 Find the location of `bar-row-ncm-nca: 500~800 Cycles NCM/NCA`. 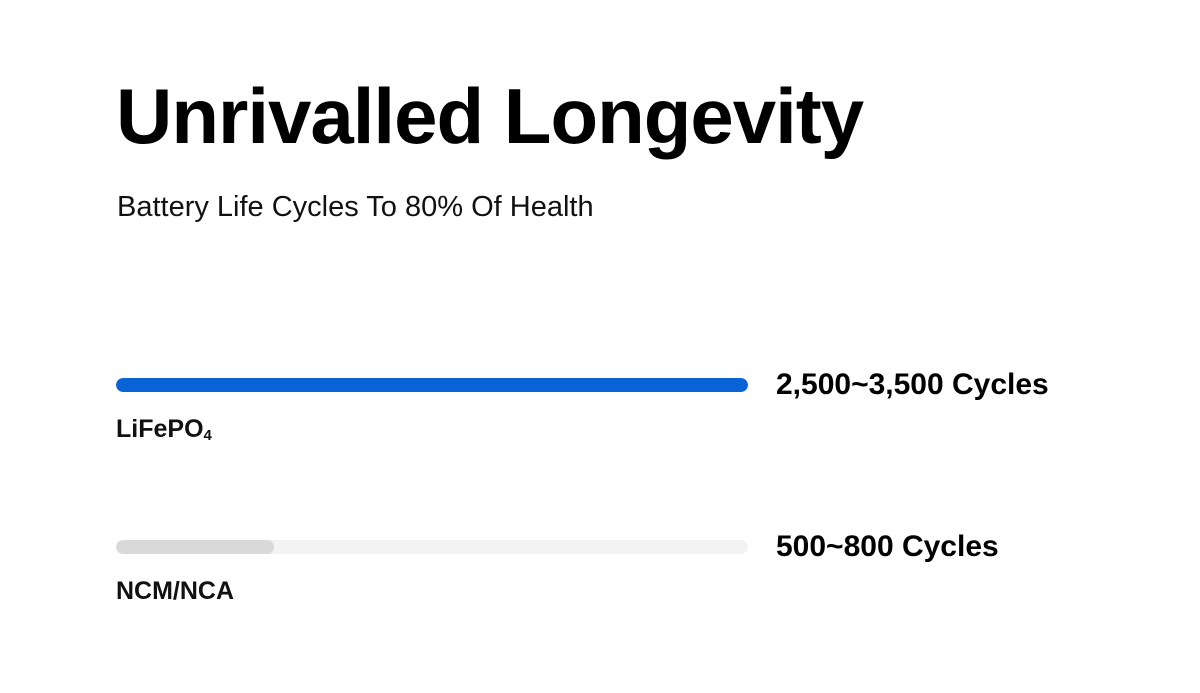

bar-row-ncm-nca: 500~800 Cycles NCM/NCA is located at coordinates (601, 577).